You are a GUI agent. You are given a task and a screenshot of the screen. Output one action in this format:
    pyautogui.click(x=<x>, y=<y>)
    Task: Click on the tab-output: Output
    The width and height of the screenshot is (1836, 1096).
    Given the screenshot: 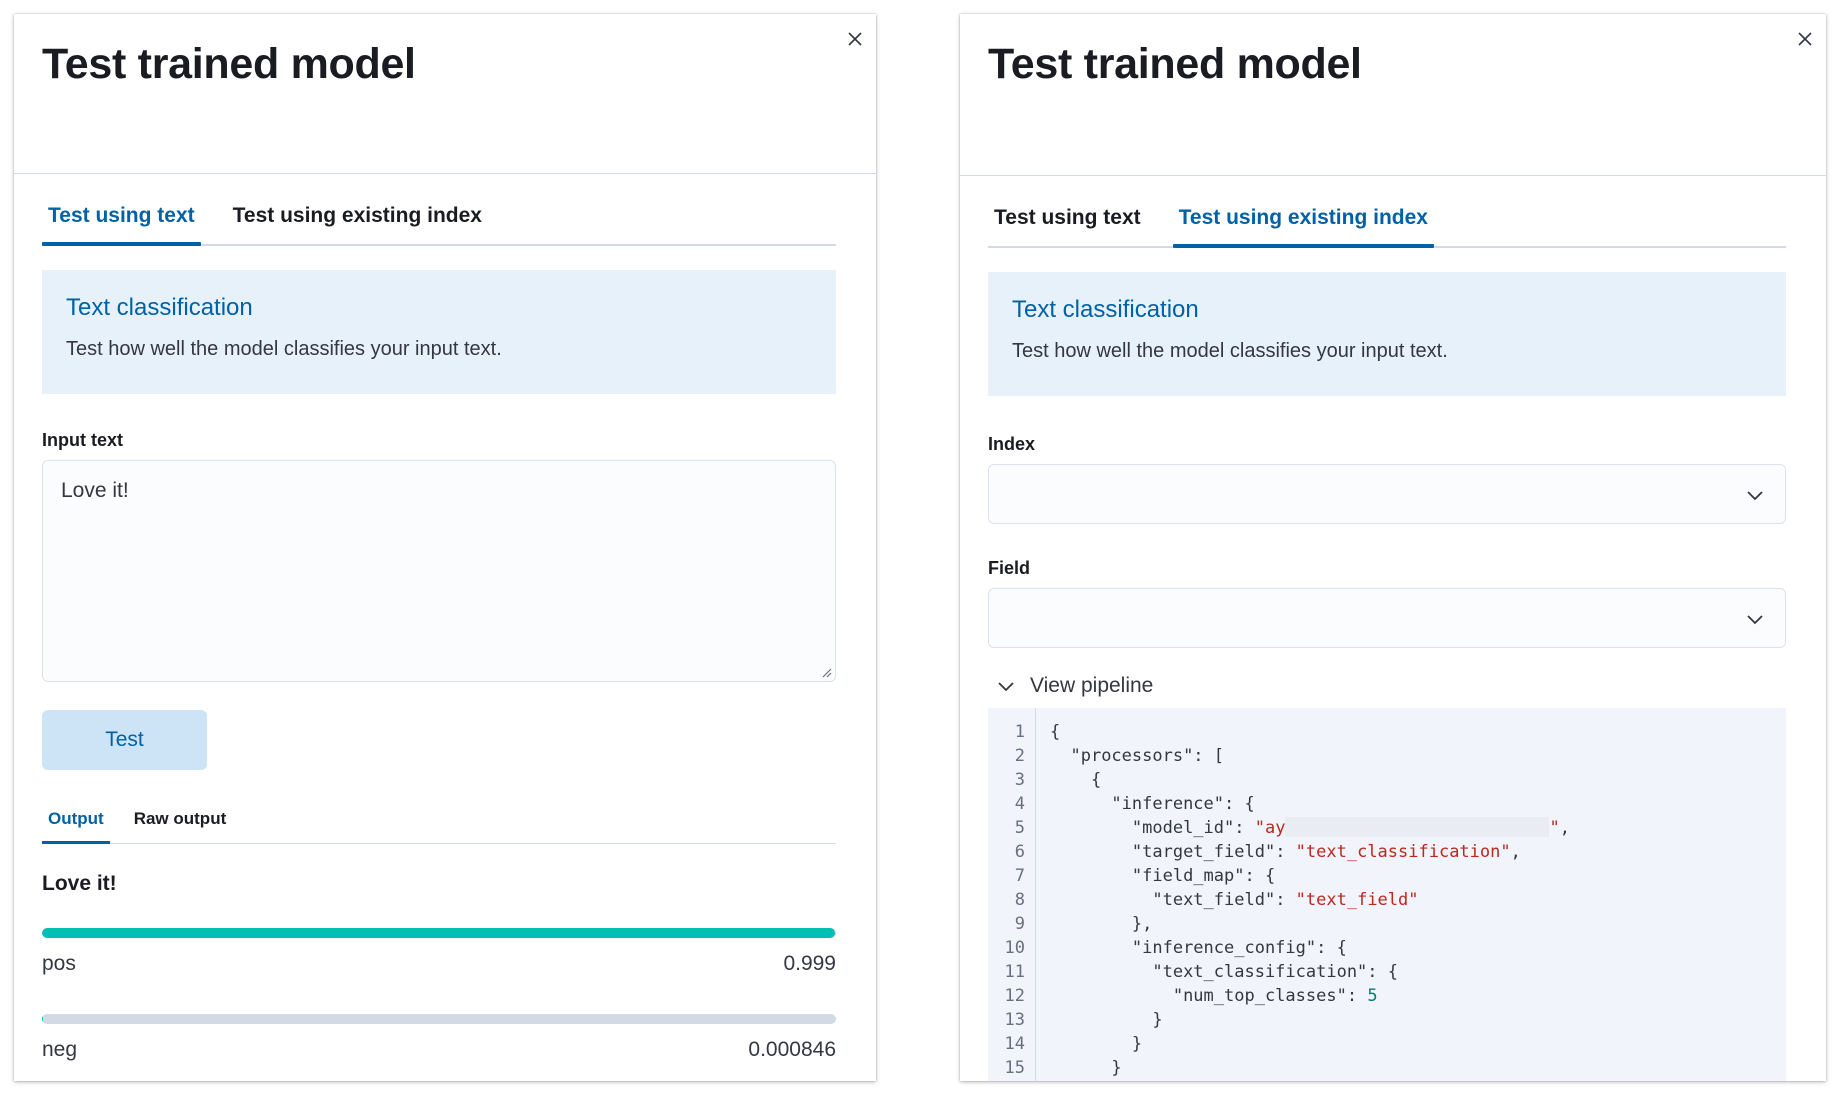 What is the action you would take?
    pyautogui.click(x=76, y=826)
    